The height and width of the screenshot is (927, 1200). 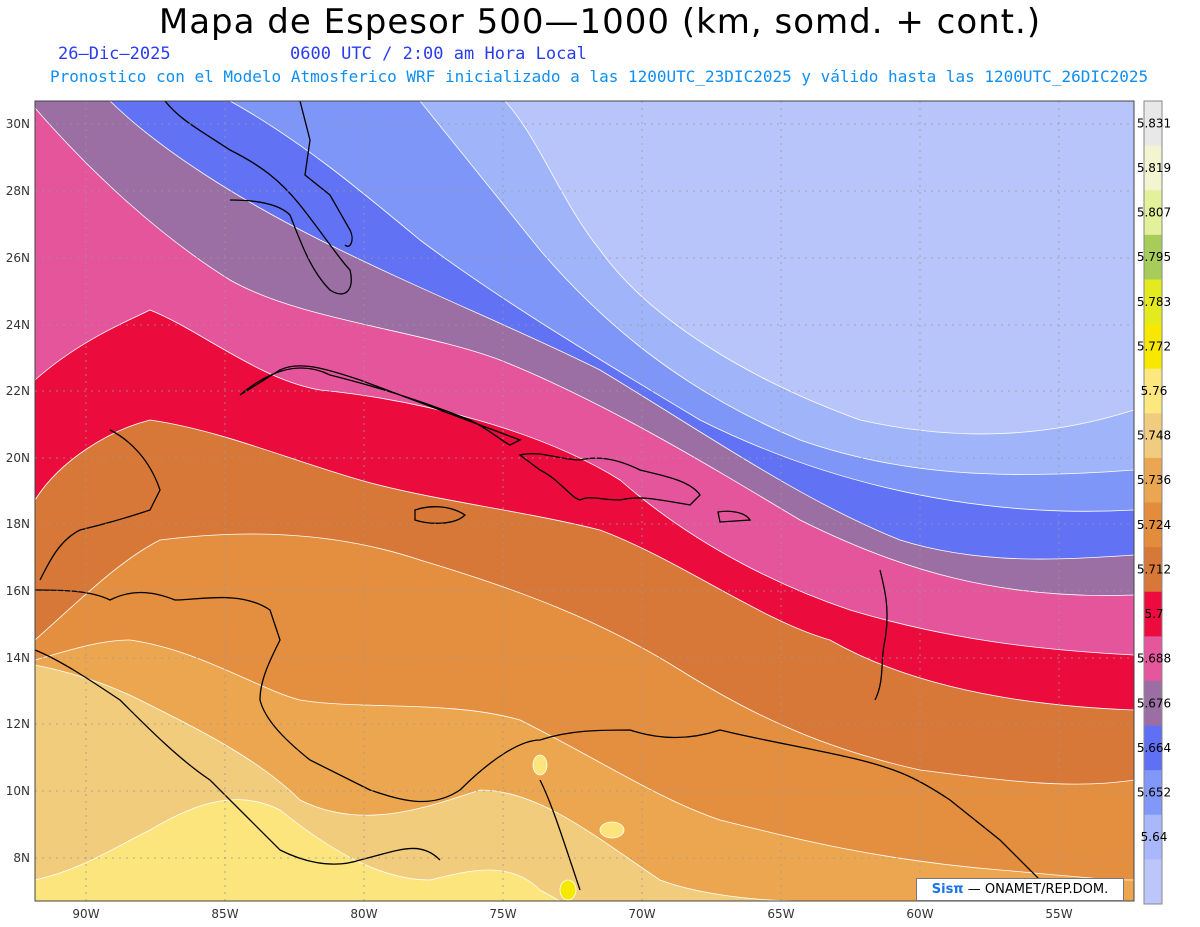 I want to click on legend-level-label: 5.736, so click(x=1154, y=480).